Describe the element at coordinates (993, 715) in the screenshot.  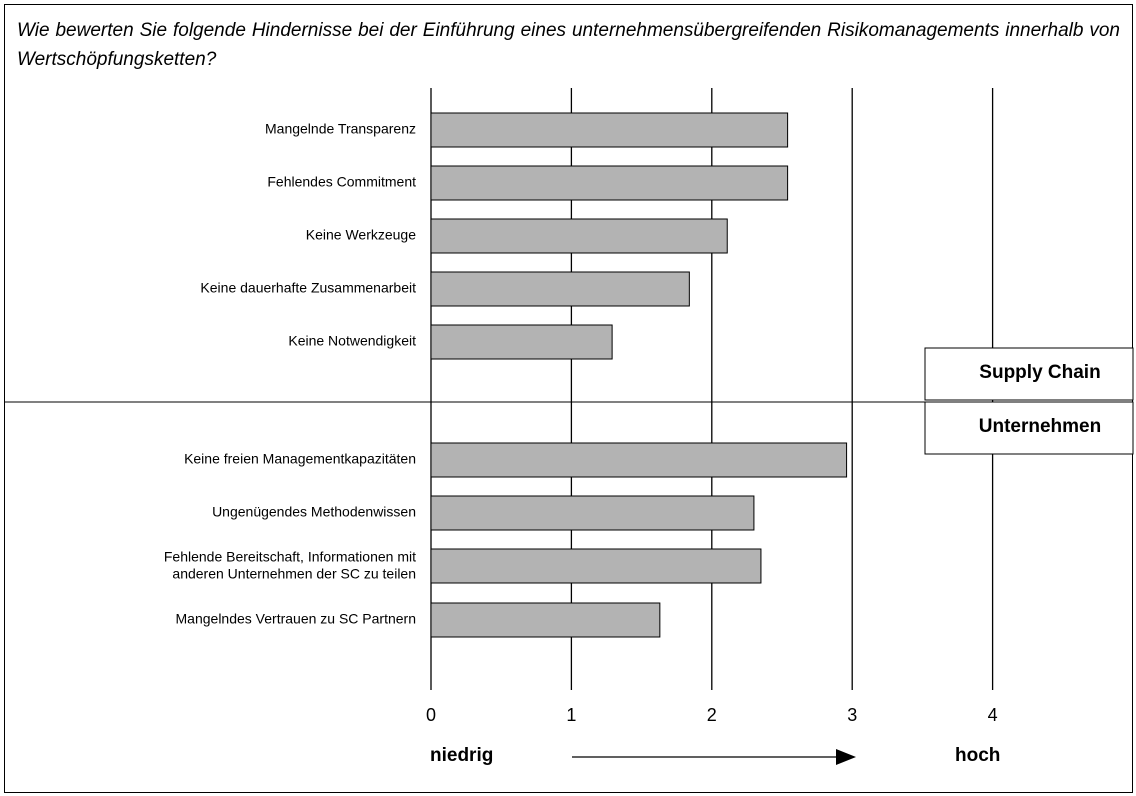
I see `x-tick-label: 4` at that location.